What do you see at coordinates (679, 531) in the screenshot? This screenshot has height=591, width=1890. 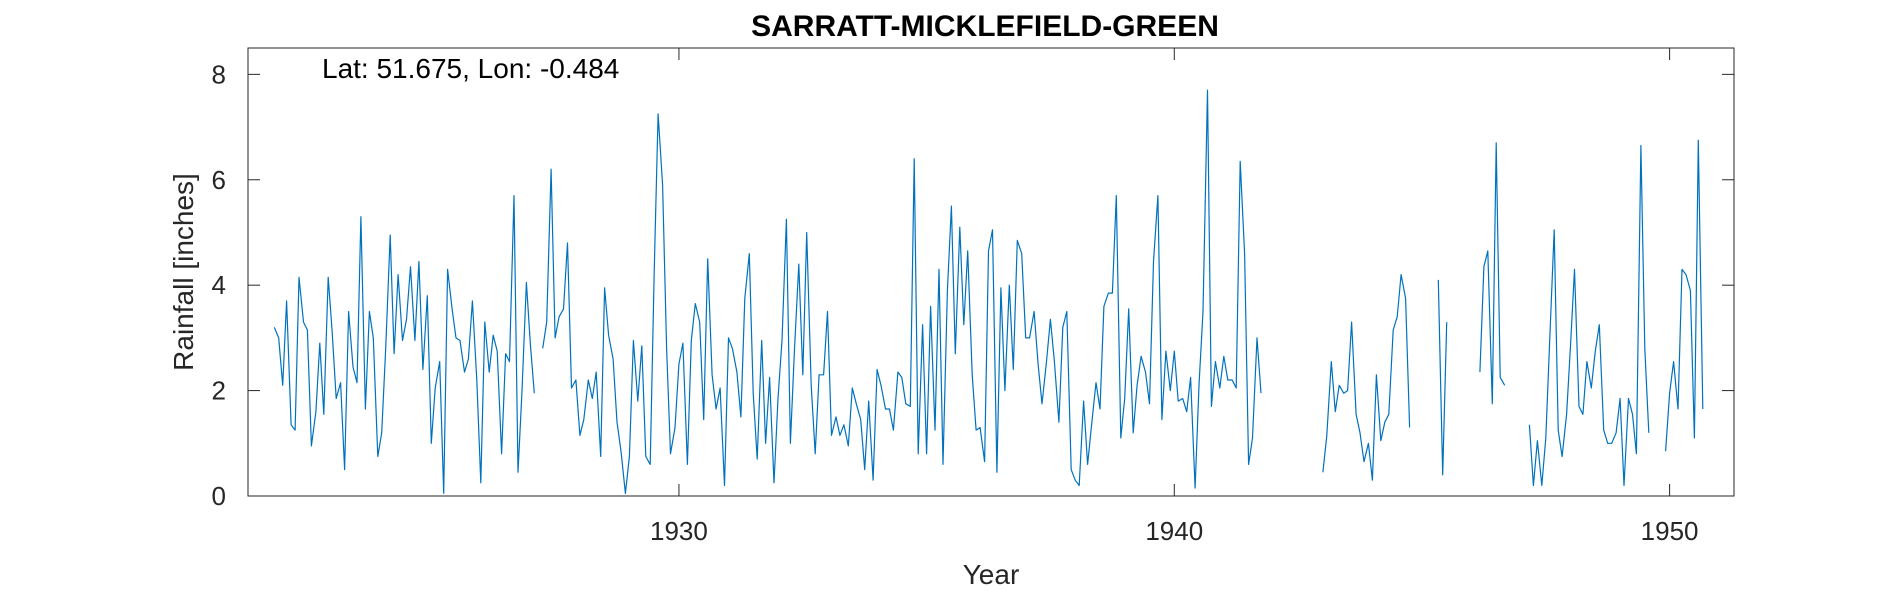 I see `x-tick-label: 1930` at bounding box center [679, 531].